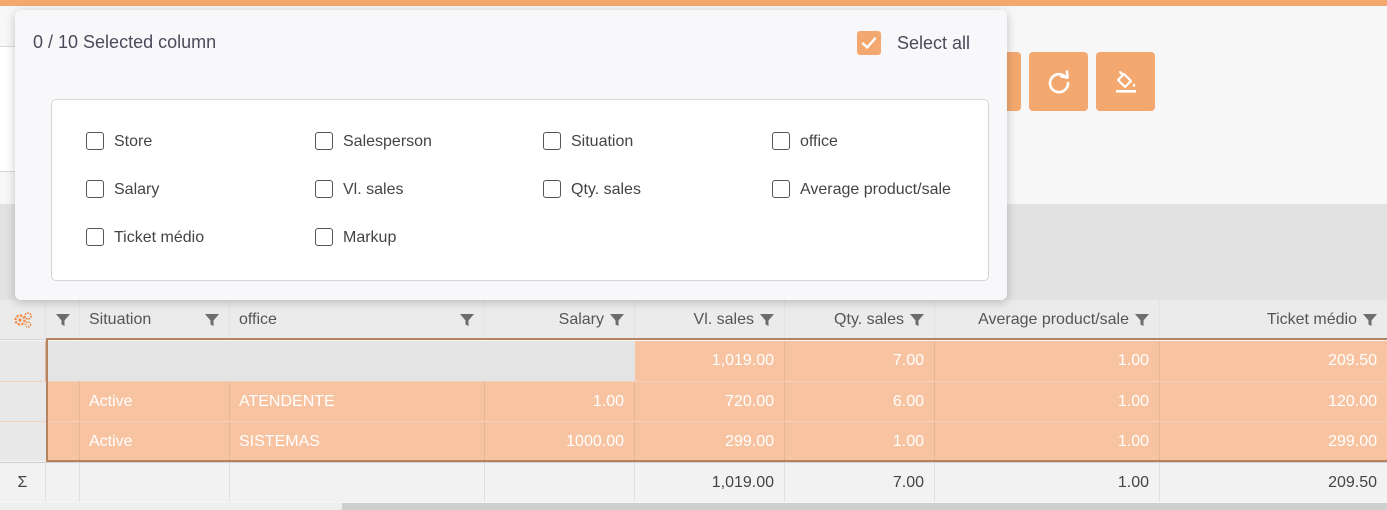 Image resolution: width=1387 pixels, height=510 pixels. What do you see at coordinates (120, 319) in the screenshot?
I see `column-label: Situation` at bounding box center [120, 319].